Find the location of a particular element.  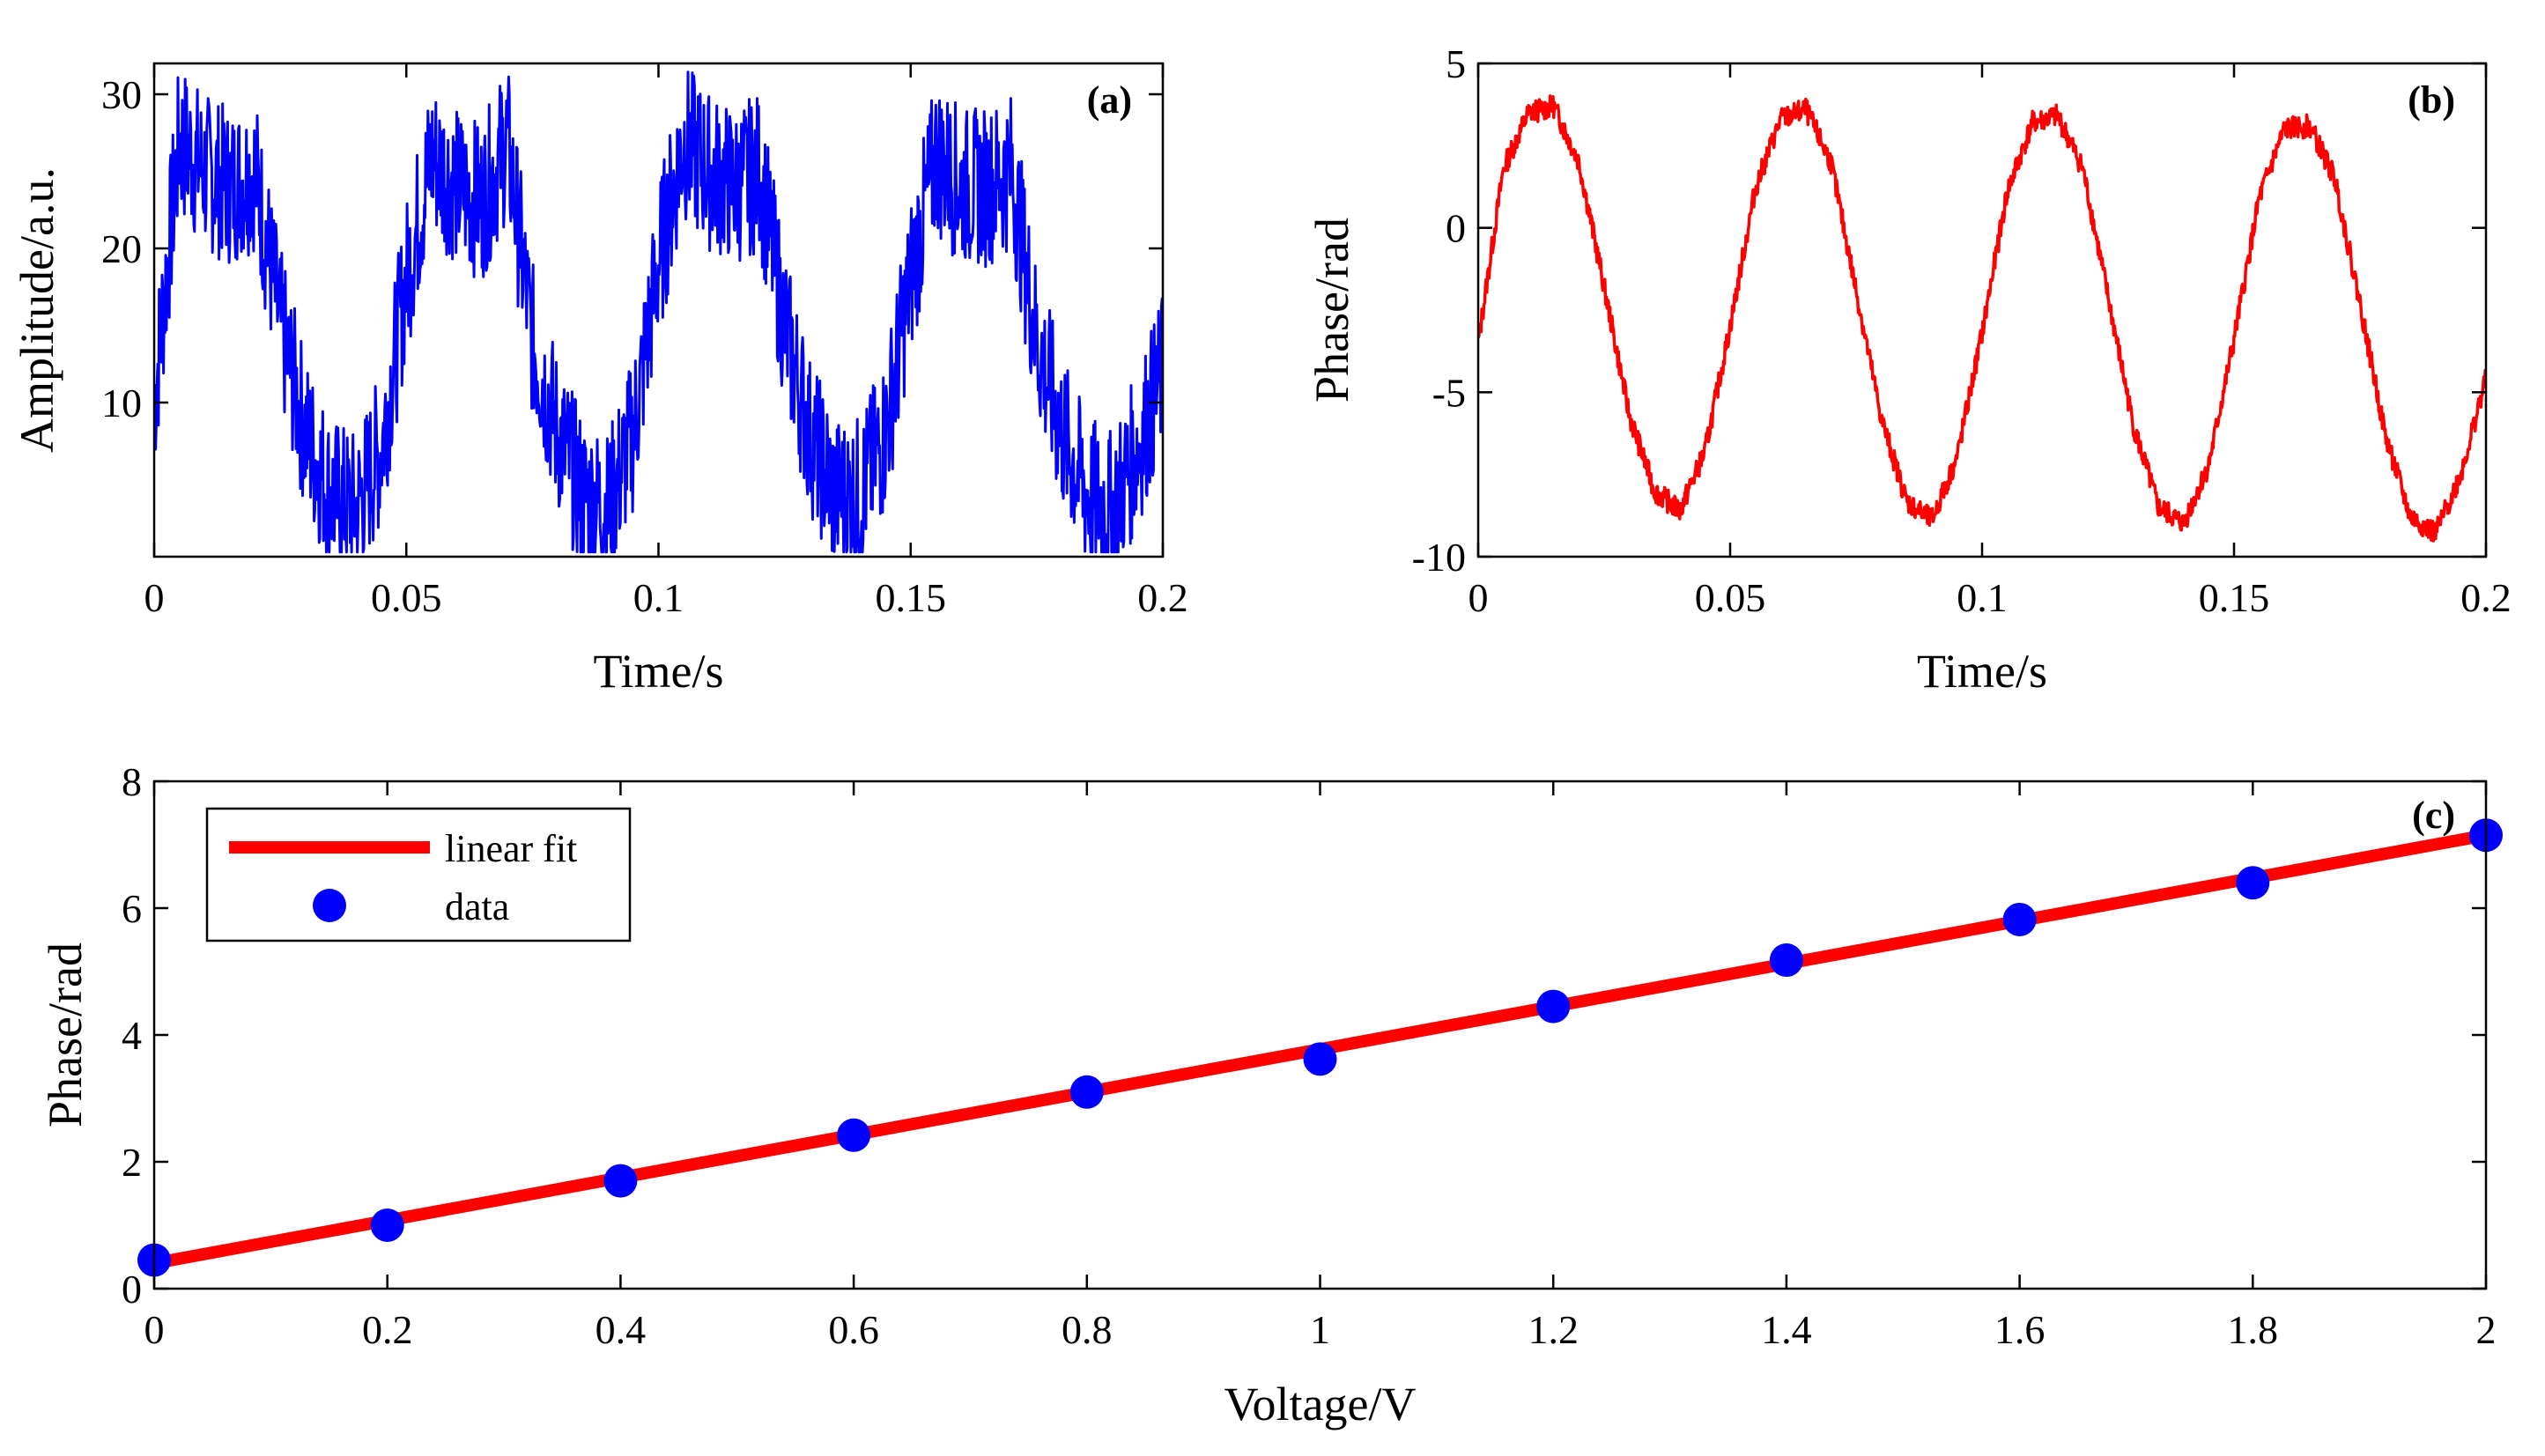

y-tick-label: 2 is located at coordinates (132, 1162).